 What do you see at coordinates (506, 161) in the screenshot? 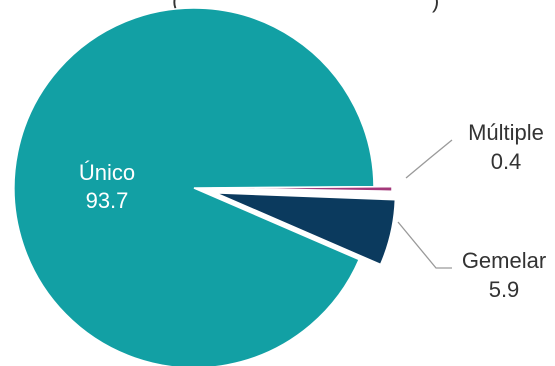
I see `slice-value-multiple: 0.4` at bounding box center [506, 161].